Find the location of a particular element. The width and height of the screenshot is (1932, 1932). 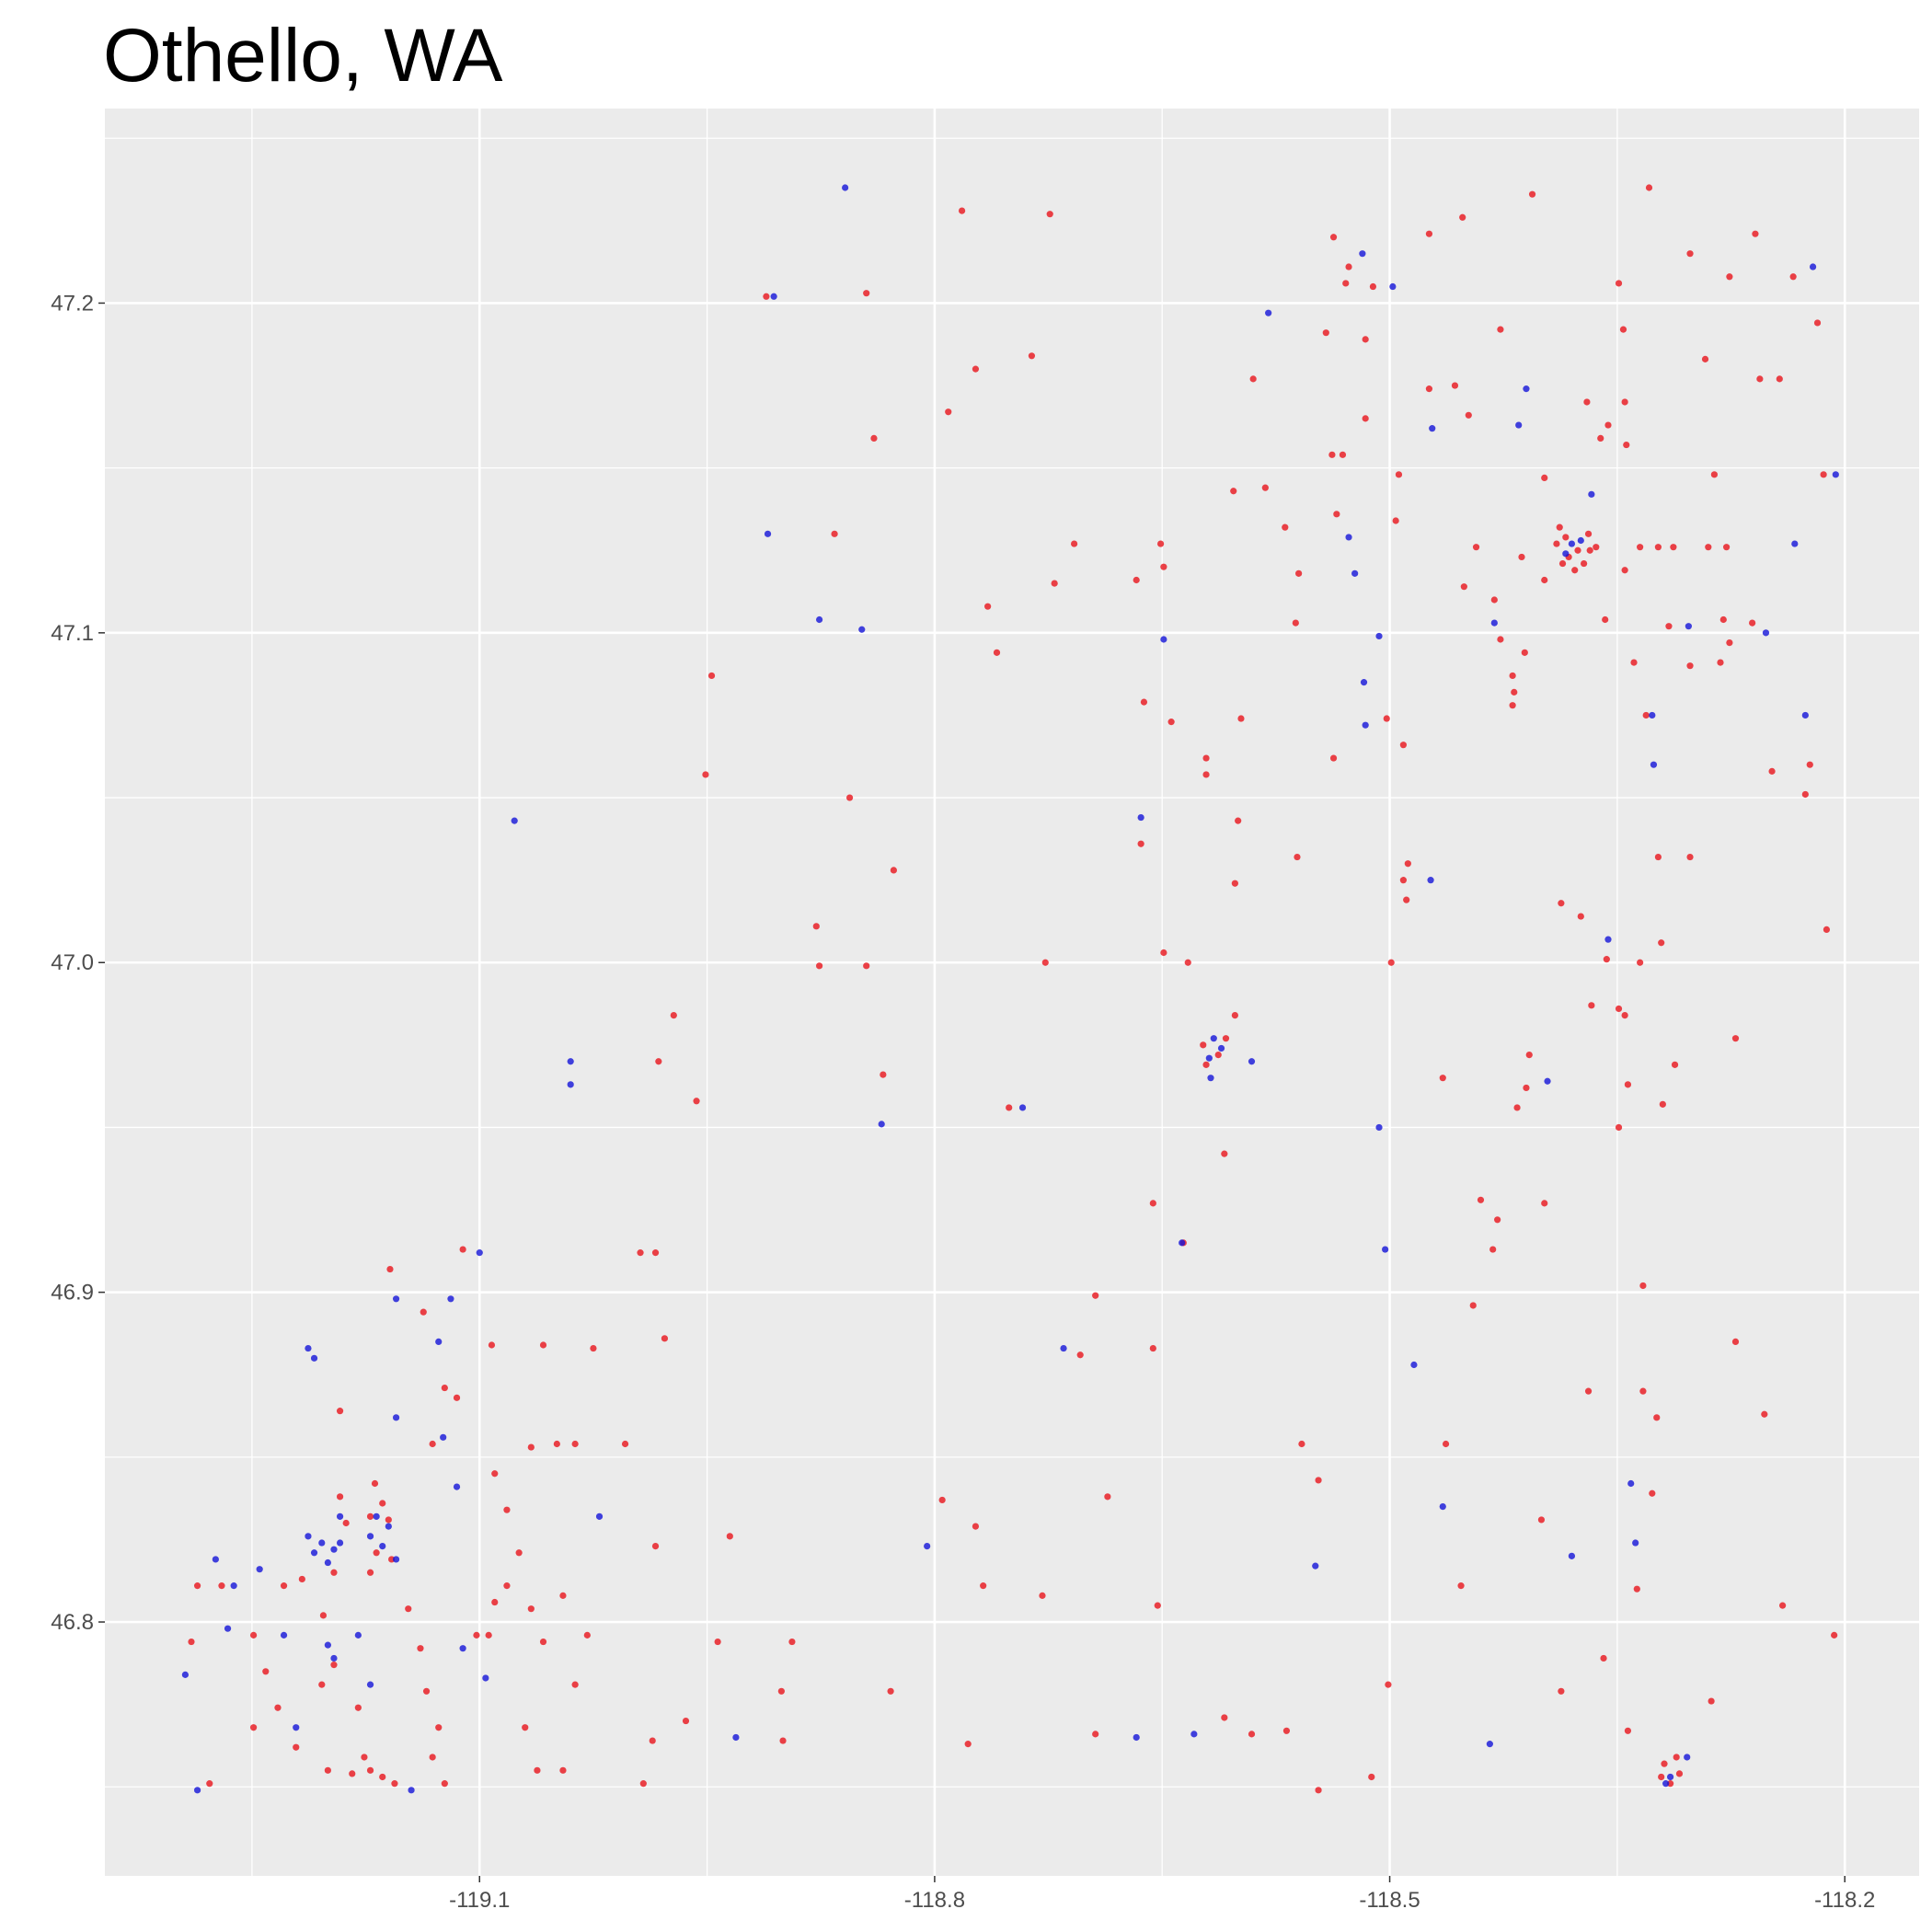

y-tick-label: 47.0 is located at coordinates (72, 962).